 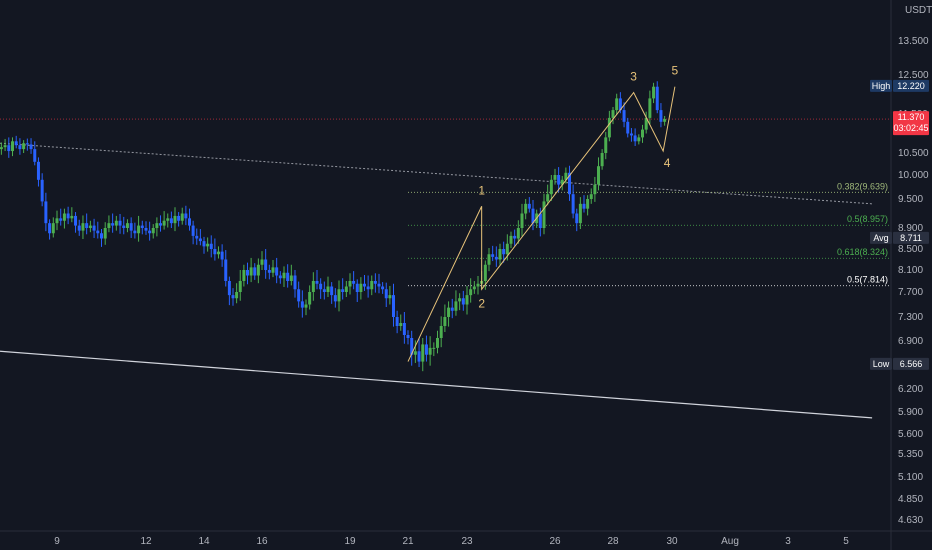 I want to click on wave-label: 5, so click(x=675, y=71).